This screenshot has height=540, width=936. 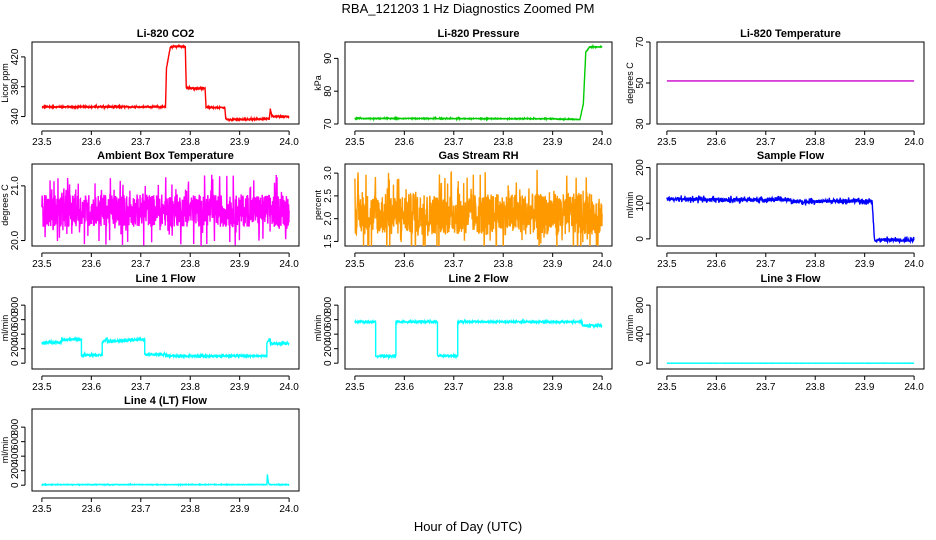 What do you see at coordinates (478, 156) in the screenshot?
I see `chart-title: Gas Stream RH` at bounding box center [478, 156].